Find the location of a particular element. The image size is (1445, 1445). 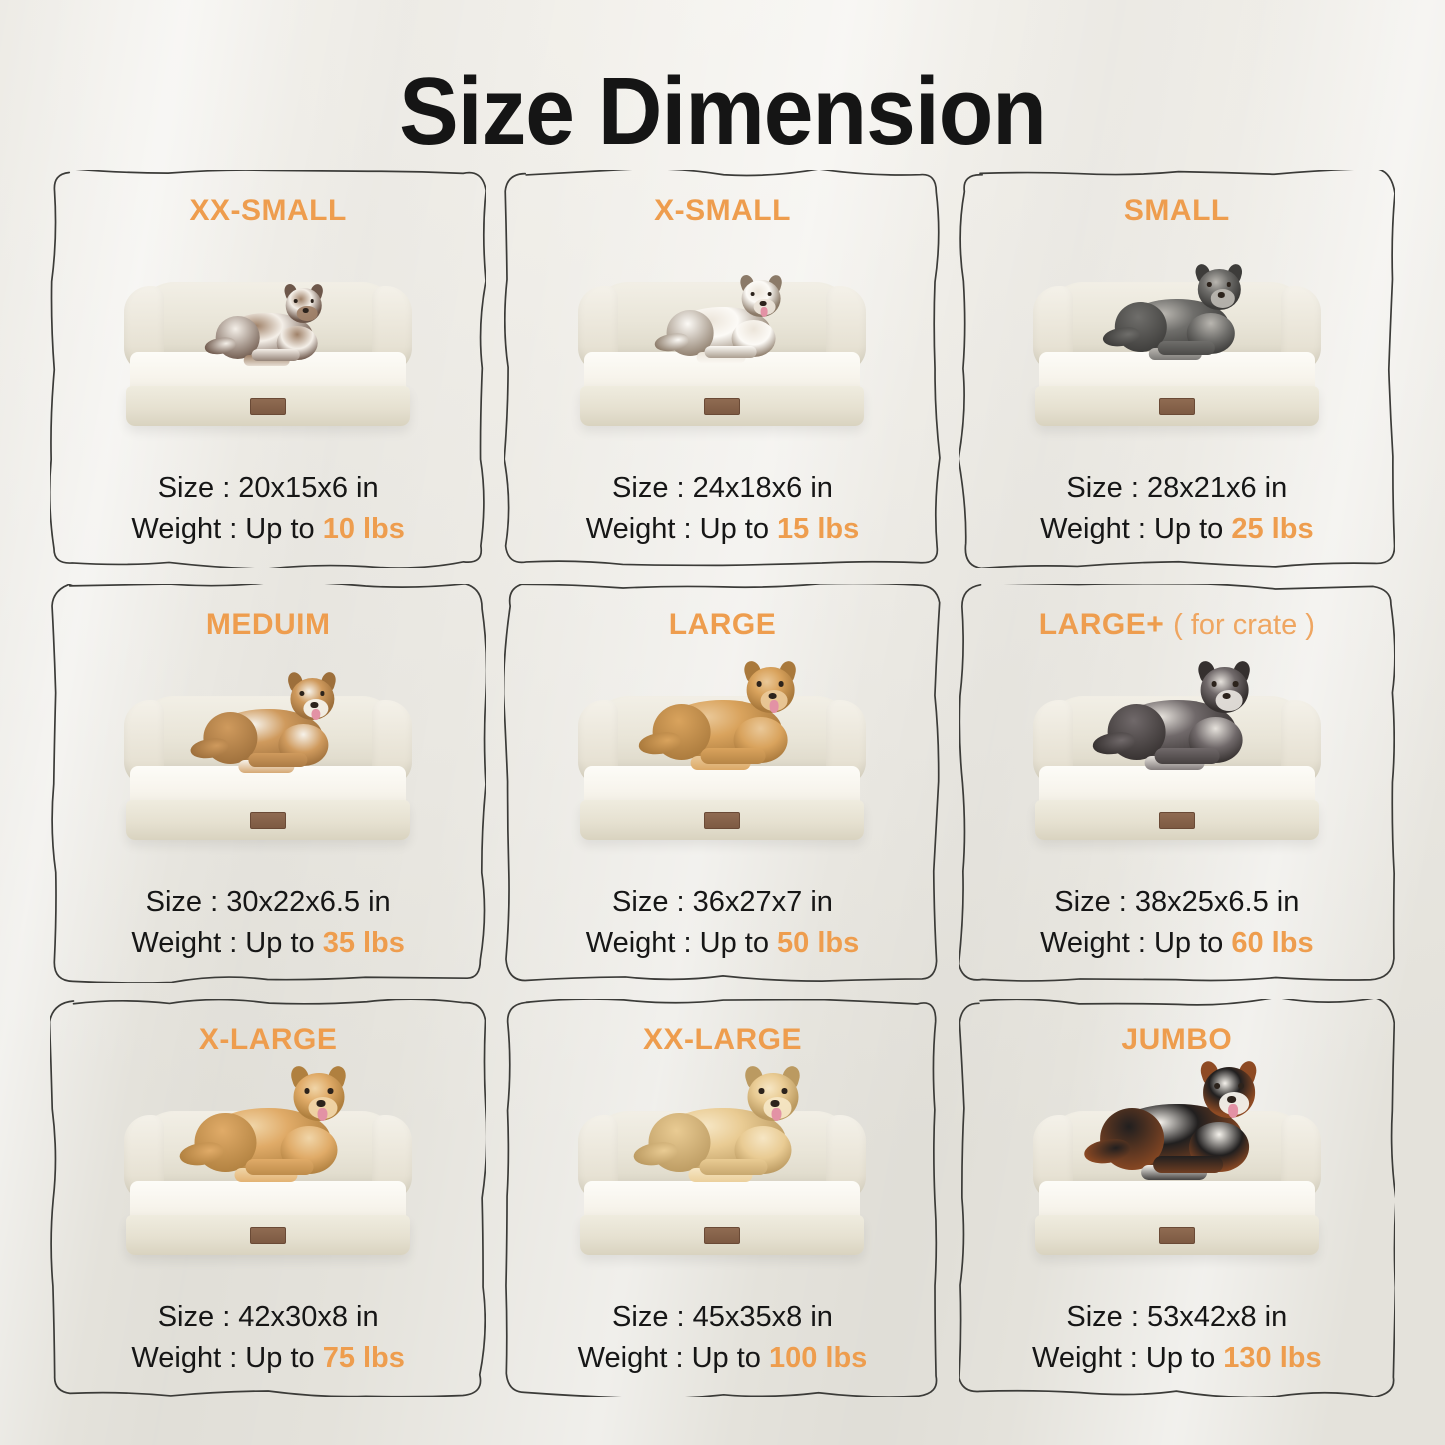

spec-block: Size : 24x18x6 in Weight : Up to 15 lbs is located at coordinates (723, 513).